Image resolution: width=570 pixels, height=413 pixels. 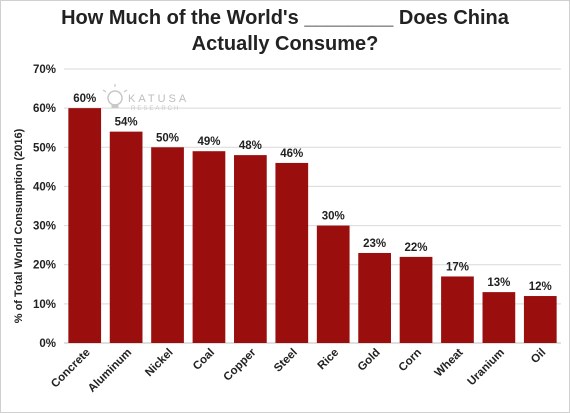 What do you see at coordinates (291, 154) in the screenshot?
I see `data-label: 46%` at bounding box center [291, 154].